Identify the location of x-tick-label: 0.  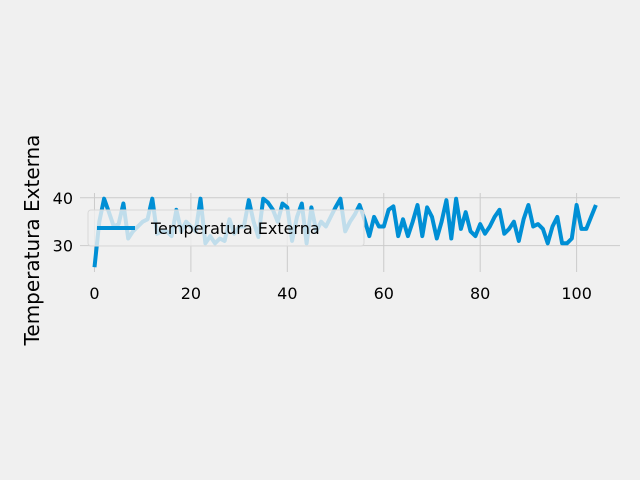
(94, 293).